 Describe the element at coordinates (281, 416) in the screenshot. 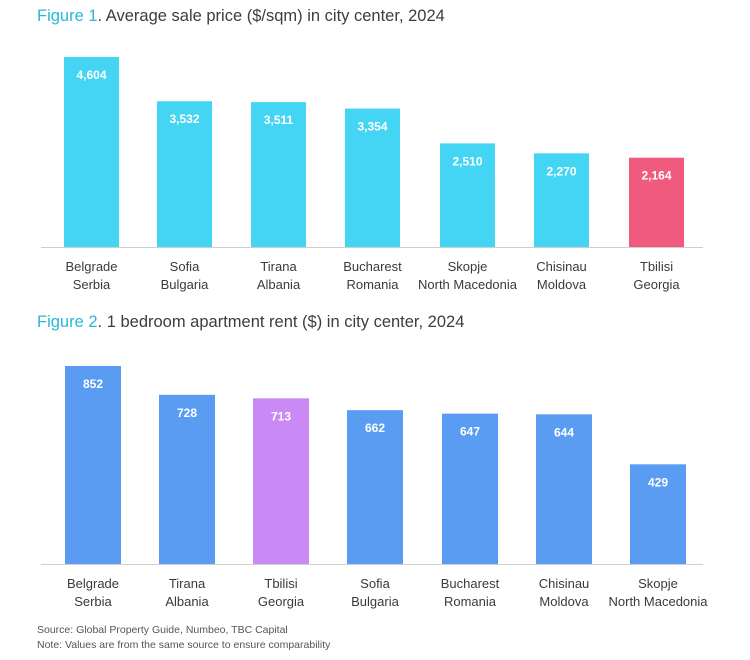

I see `value-label-tbilisi: 713` at that location.